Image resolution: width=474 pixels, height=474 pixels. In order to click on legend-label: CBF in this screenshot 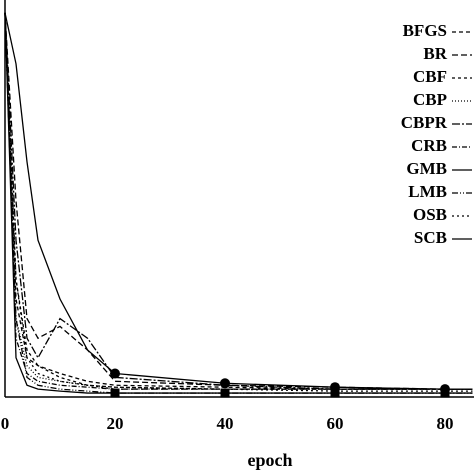, I will do `click(430, 76)`.